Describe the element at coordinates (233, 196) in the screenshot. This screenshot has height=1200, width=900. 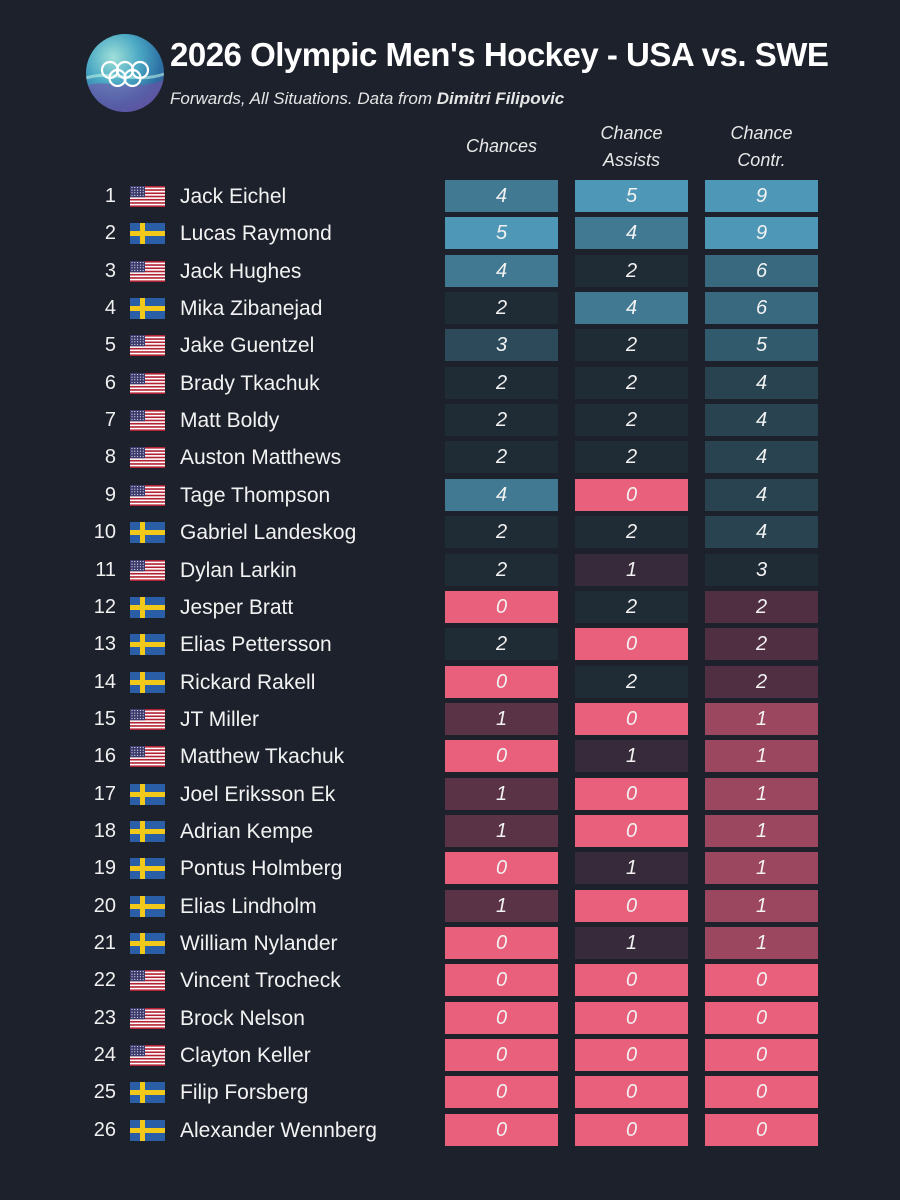
I see `player-name: Jack Eichel` at that location.